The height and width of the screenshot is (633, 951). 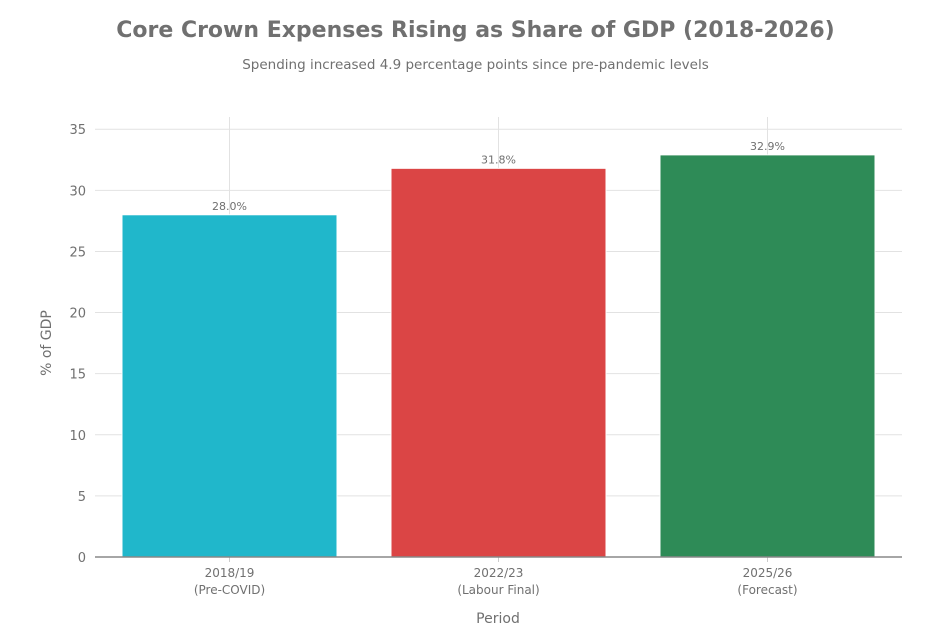 I want to click on y-tick-label: 0, so click(x=82, y=558).